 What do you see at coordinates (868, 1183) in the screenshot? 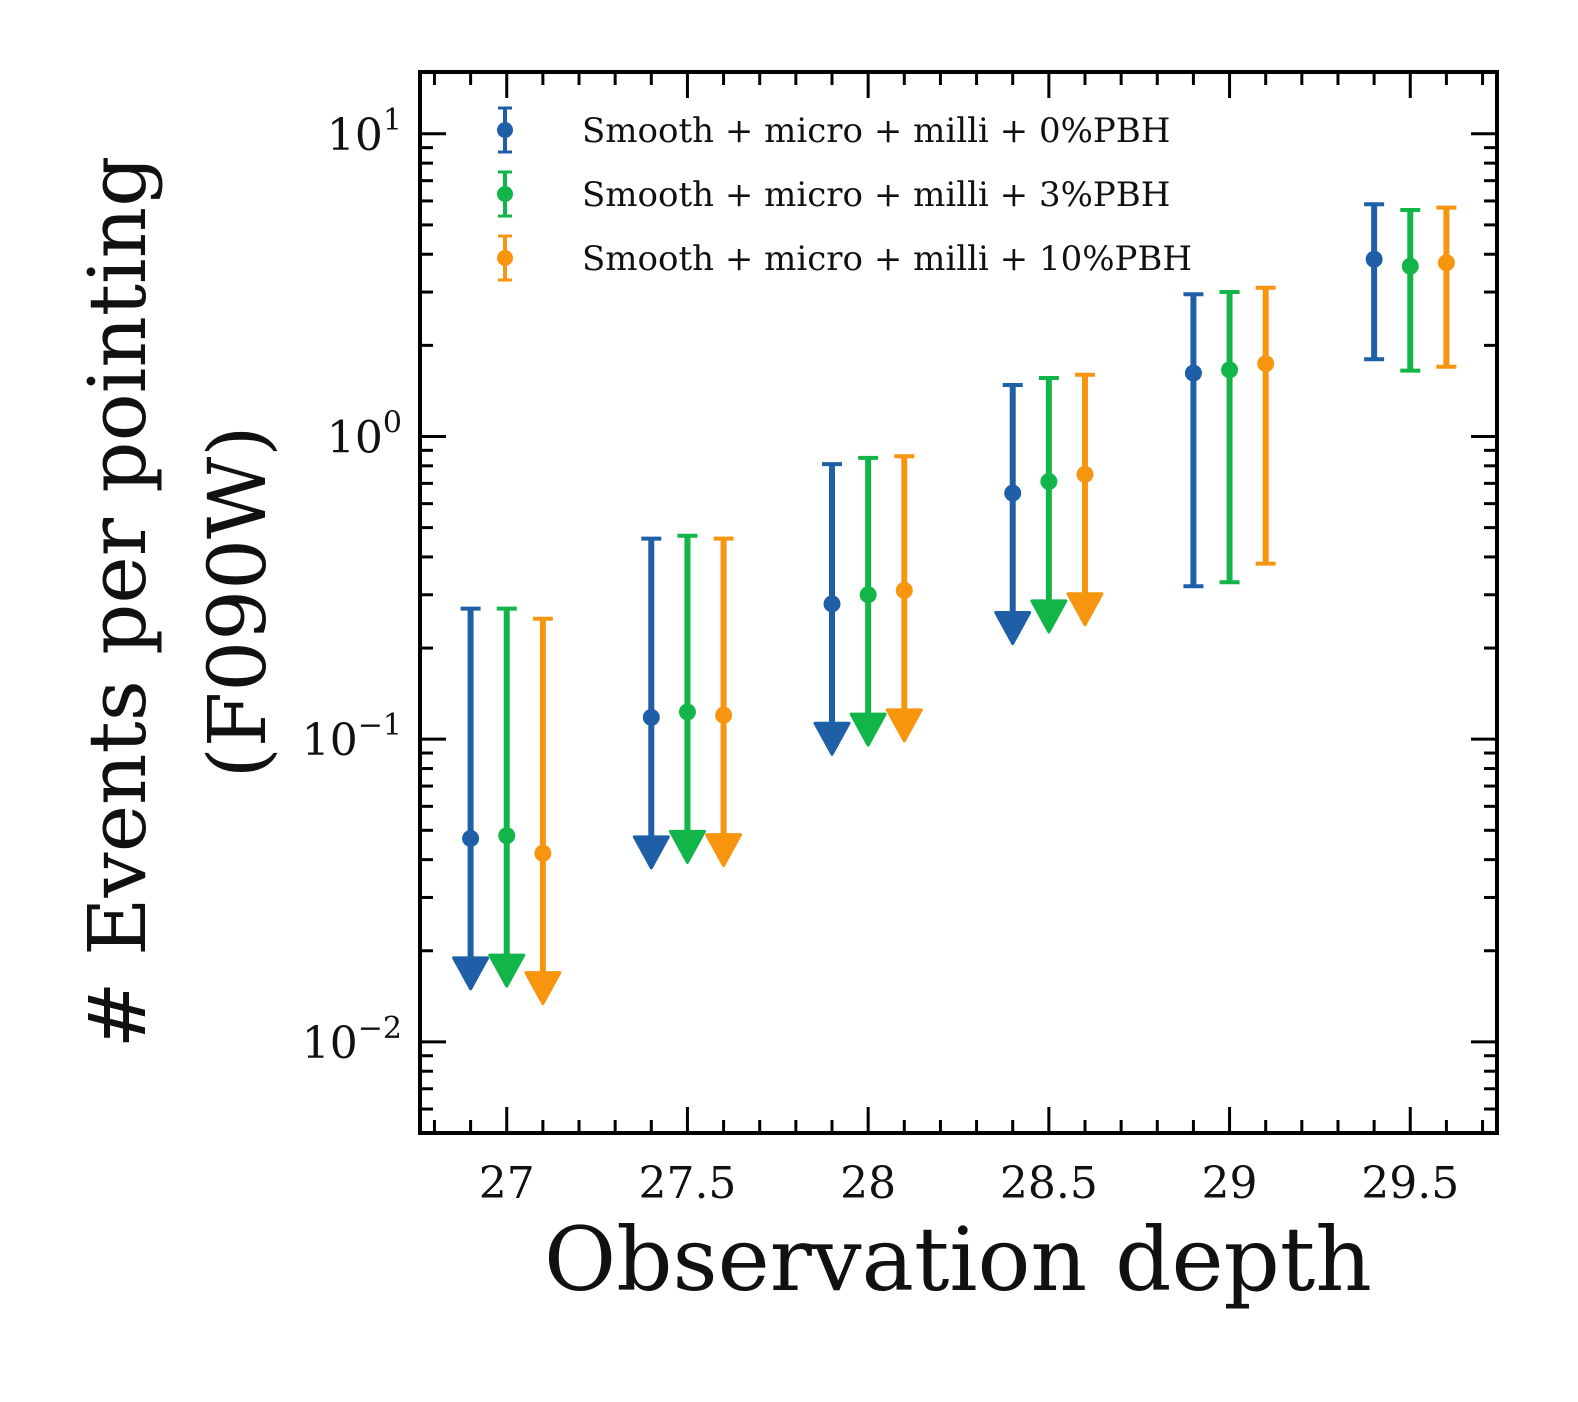
I see `x-tick-label: 28` at bounding box center [868, 1183].